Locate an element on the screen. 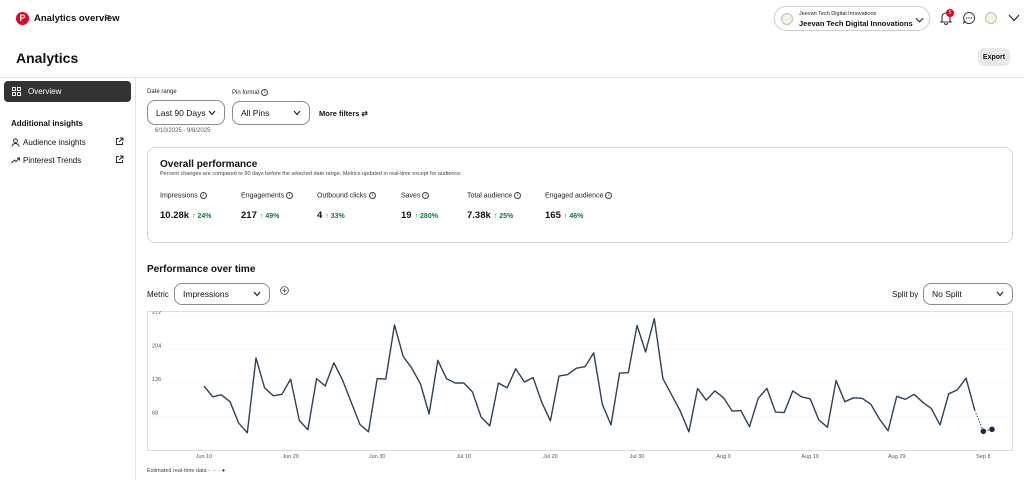 This screenshot has height=480, width=1024. date-range-select: Last 90 Days is located at coordinates (186, 112).